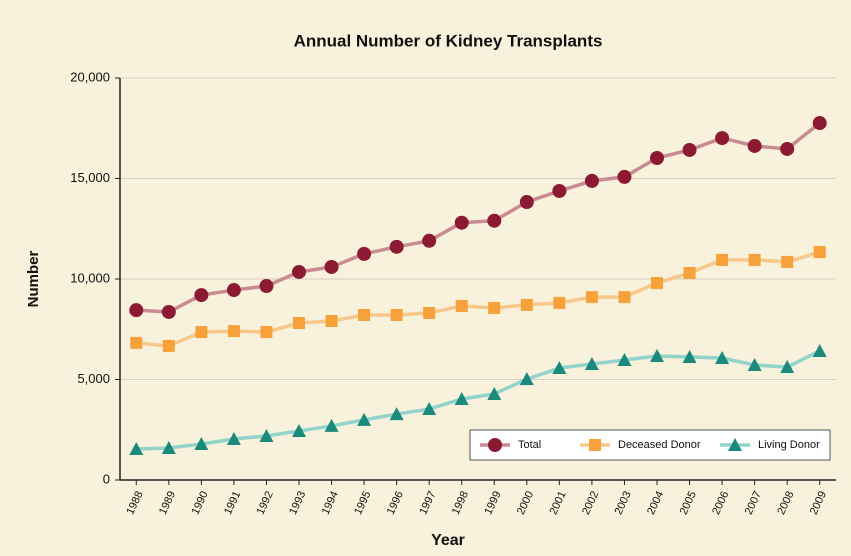 The image size is (851, 556). What do you see at coordinates (106, 478) in the screenshot?
I see `y-tick-label: 0` at bounding box center [106, 478].